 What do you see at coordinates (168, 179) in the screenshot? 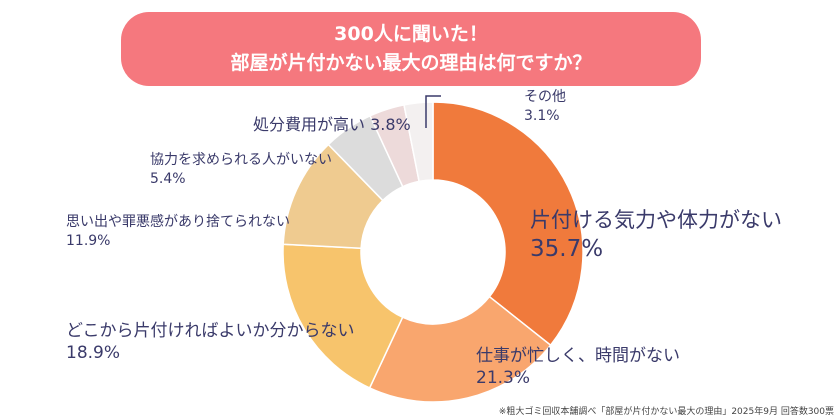
I see `label-no-helper-value: 5.4%` at bounding box center [168, 179].